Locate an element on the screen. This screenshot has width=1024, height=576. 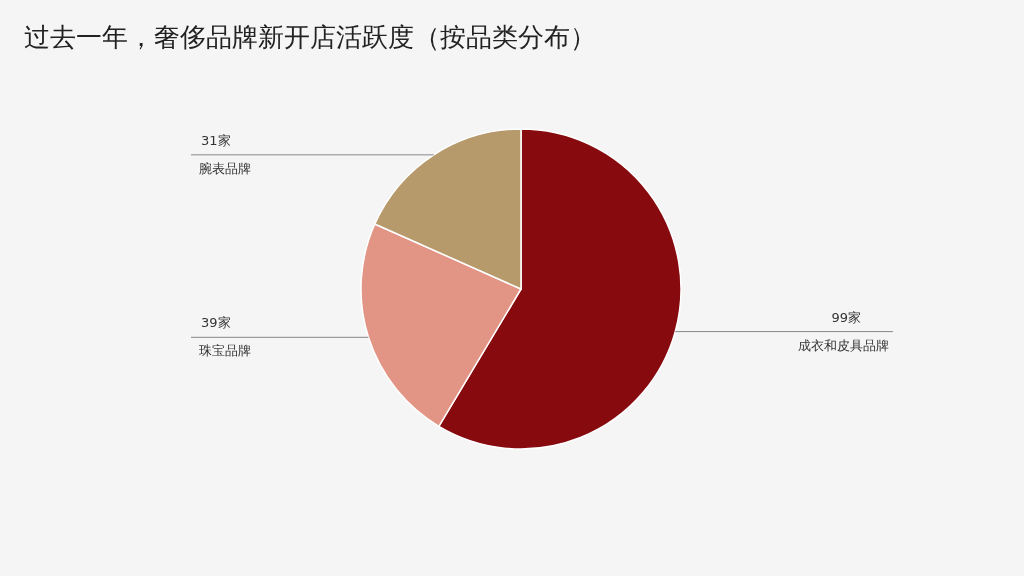
slice-label: 珠宝品牌 is located at coordinates (225, 351).